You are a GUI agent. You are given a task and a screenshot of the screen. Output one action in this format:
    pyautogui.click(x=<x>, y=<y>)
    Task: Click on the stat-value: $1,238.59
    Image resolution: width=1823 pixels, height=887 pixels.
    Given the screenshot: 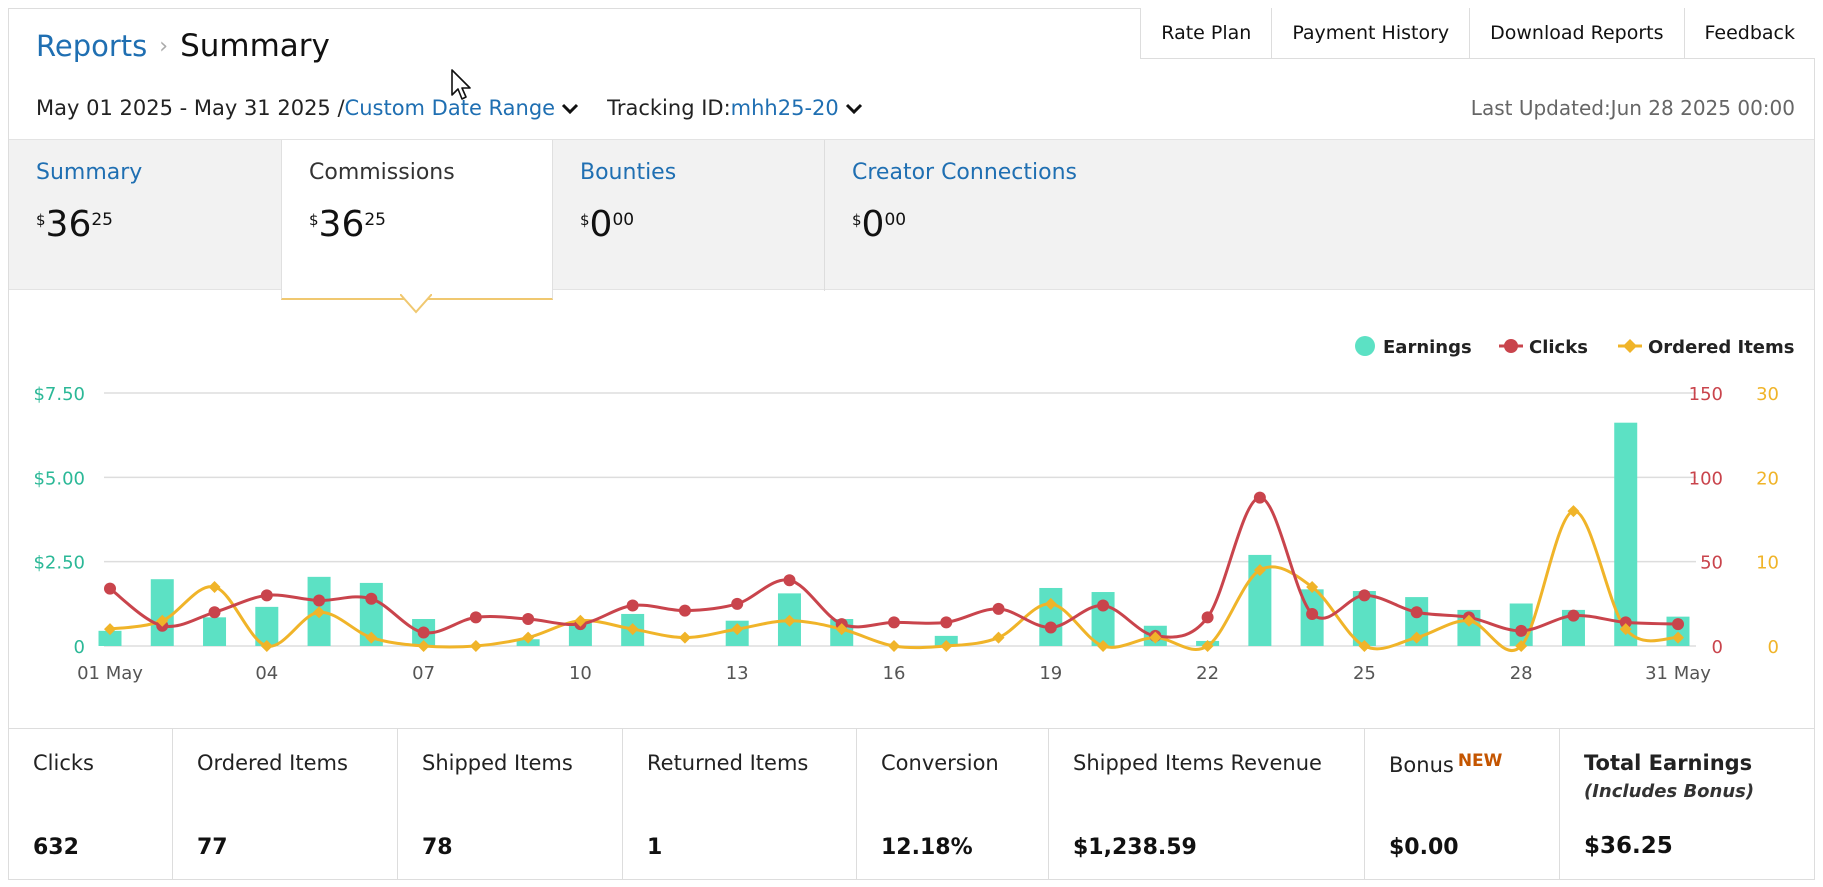 What is the action you would take?
    pyautogui.click(x=1135, y=847)
    